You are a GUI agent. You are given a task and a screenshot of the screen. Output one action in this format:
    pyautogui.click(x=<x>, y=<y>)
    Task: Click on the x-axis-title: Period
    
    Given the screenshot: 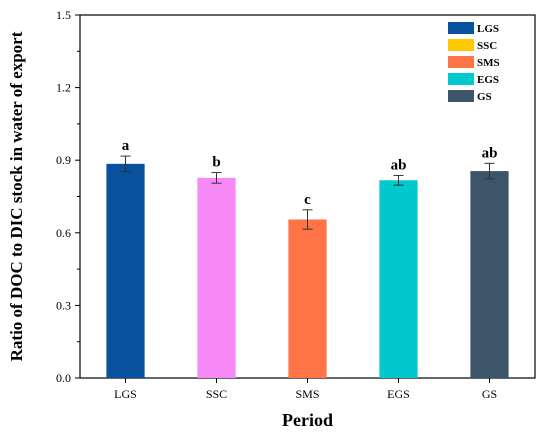 What is the action you would take?
    pyautogui.click(x=307, y=420)
    